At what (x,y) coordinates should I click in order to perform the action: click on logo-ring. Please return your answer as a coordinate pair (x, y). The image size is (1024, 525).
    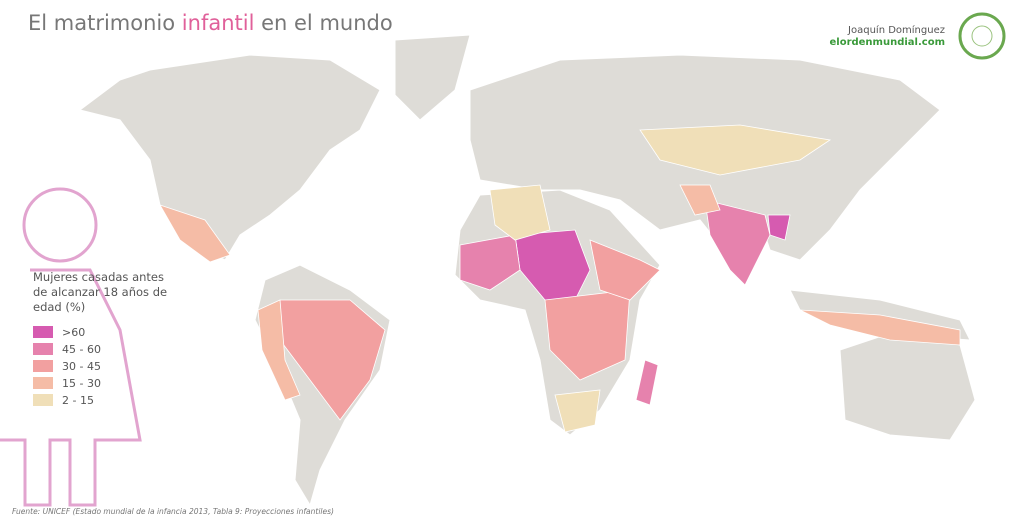
    Looking at the image, I should click on (982, 36).